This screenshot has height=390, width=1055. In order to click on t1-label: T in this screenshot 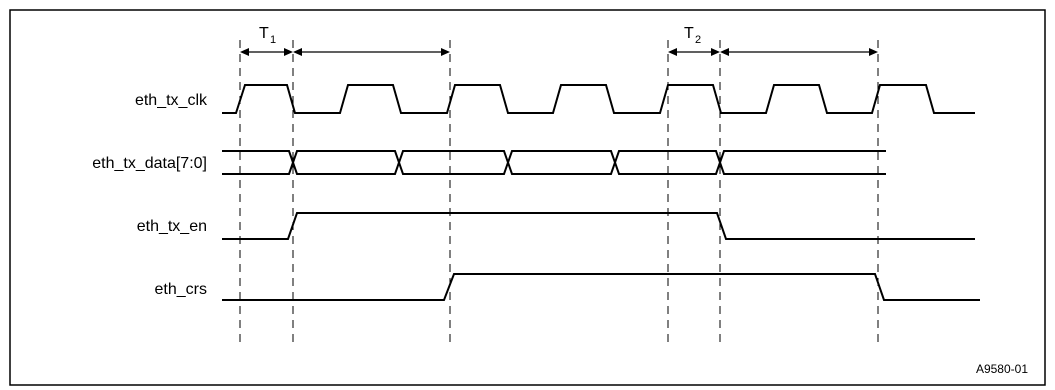, I will do `click(264, 33)`.